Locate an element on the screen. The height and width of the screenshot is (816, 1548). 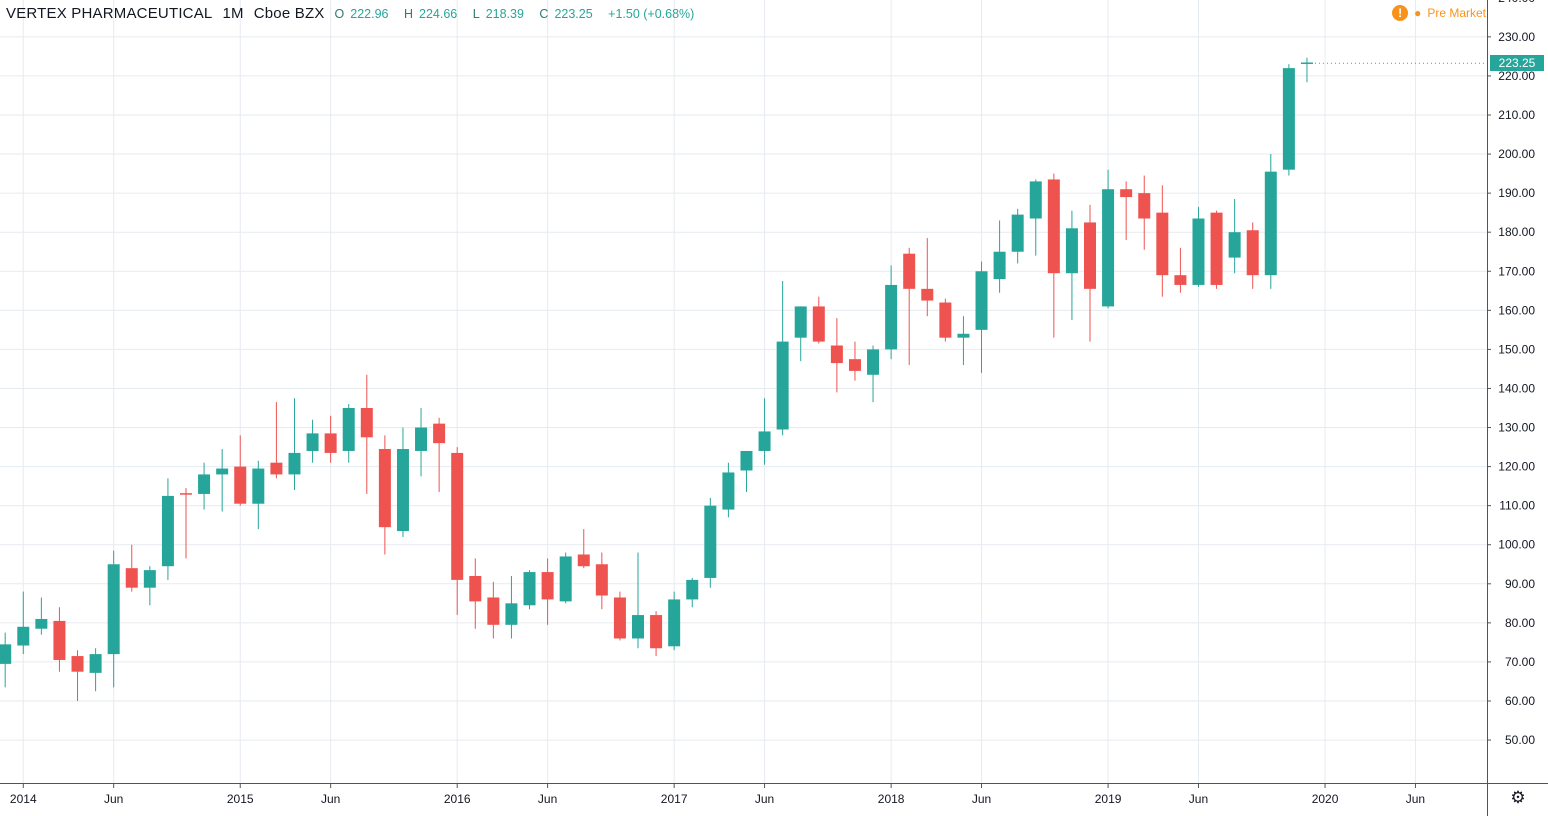
price-tick-label: 80.00 is located at coordinates (1520, 623).